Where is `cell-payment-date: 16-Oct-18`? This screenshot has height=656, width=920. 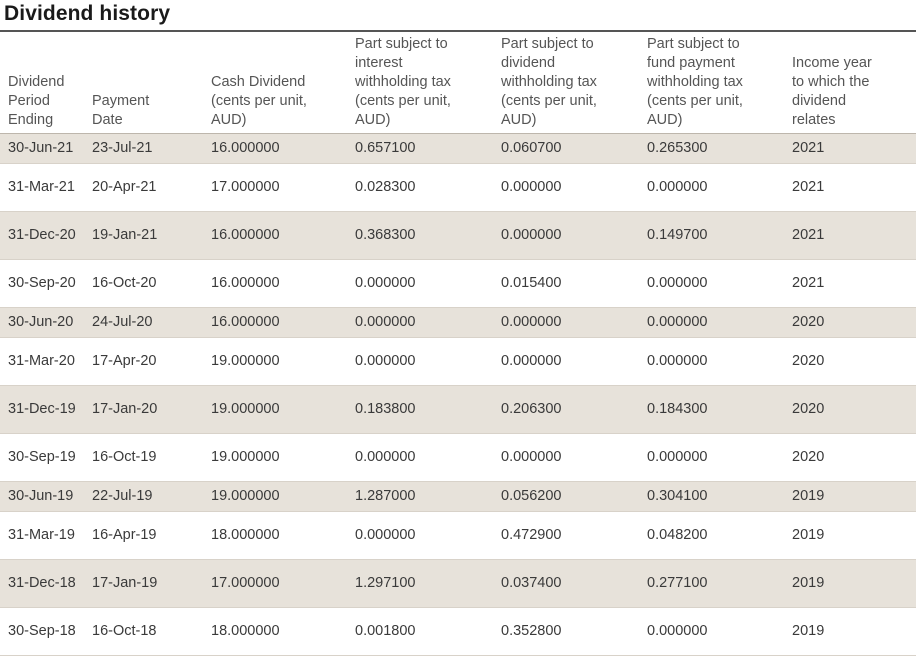 cell-payment-date: 16-Oct-18 is located at coordinates (143, 631).